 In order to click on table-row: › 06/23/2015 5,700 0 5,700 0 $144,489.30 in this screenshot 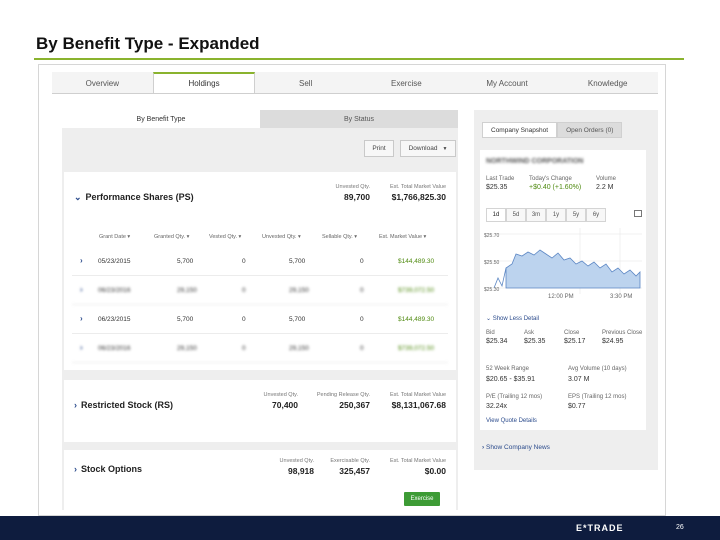, I will do `click(260, 320)`.